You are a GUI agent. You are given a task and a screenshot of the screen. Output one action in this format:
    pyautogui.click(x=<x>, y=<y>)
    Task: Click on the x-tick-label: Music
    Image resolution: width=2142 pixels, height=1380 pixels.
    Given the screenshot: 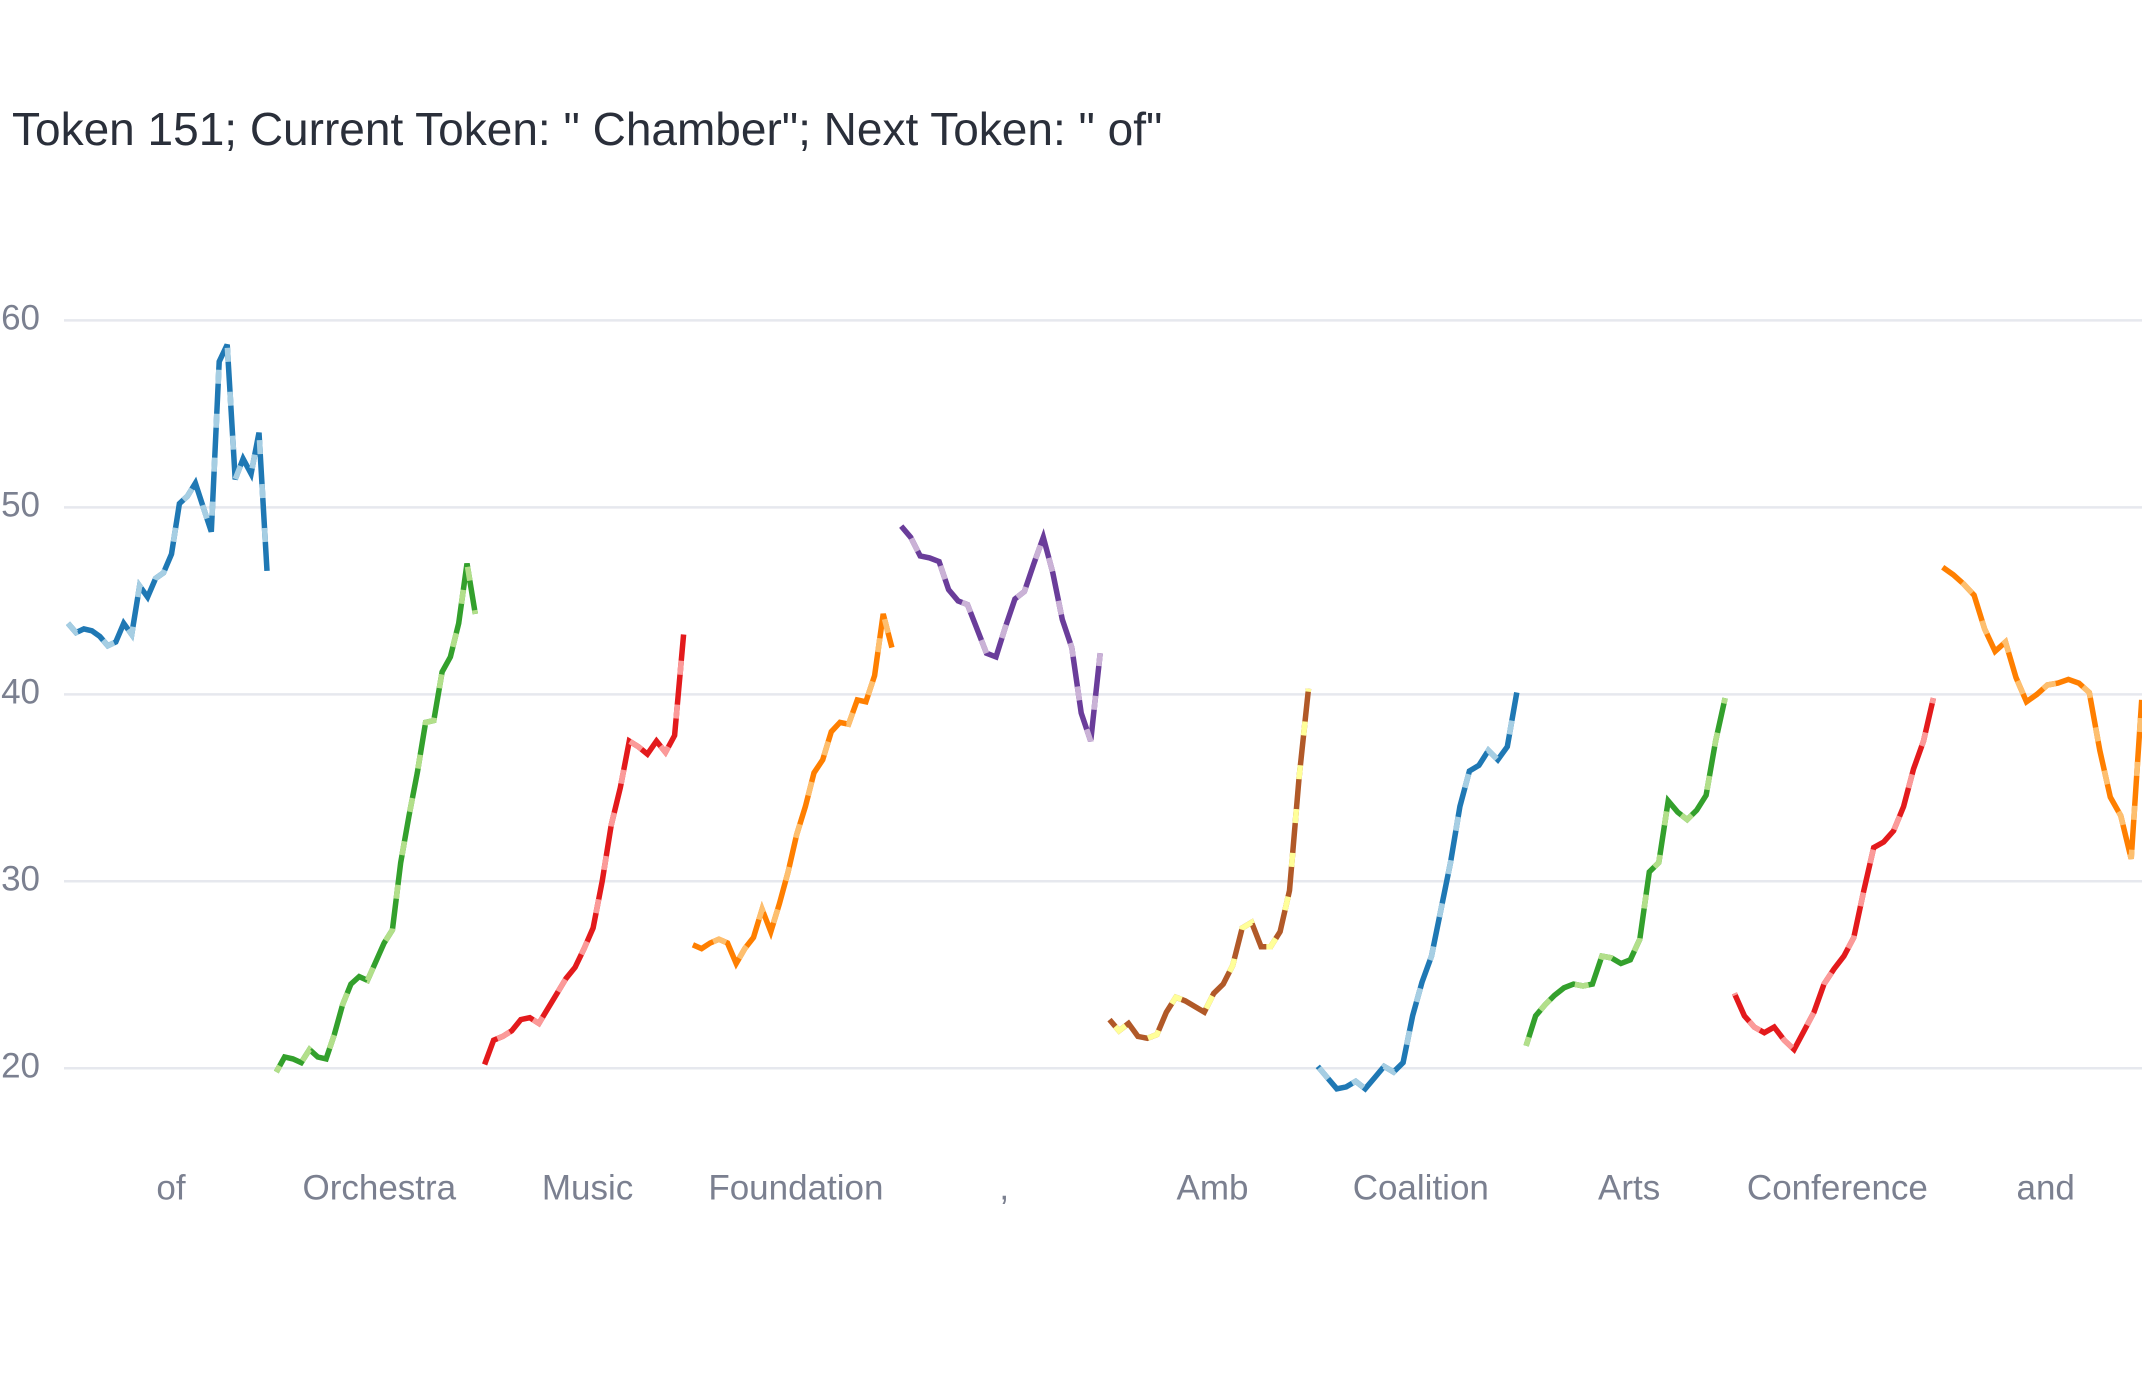 What is the action you would take?
    pyautogui.click(x=587, y=1187)
    